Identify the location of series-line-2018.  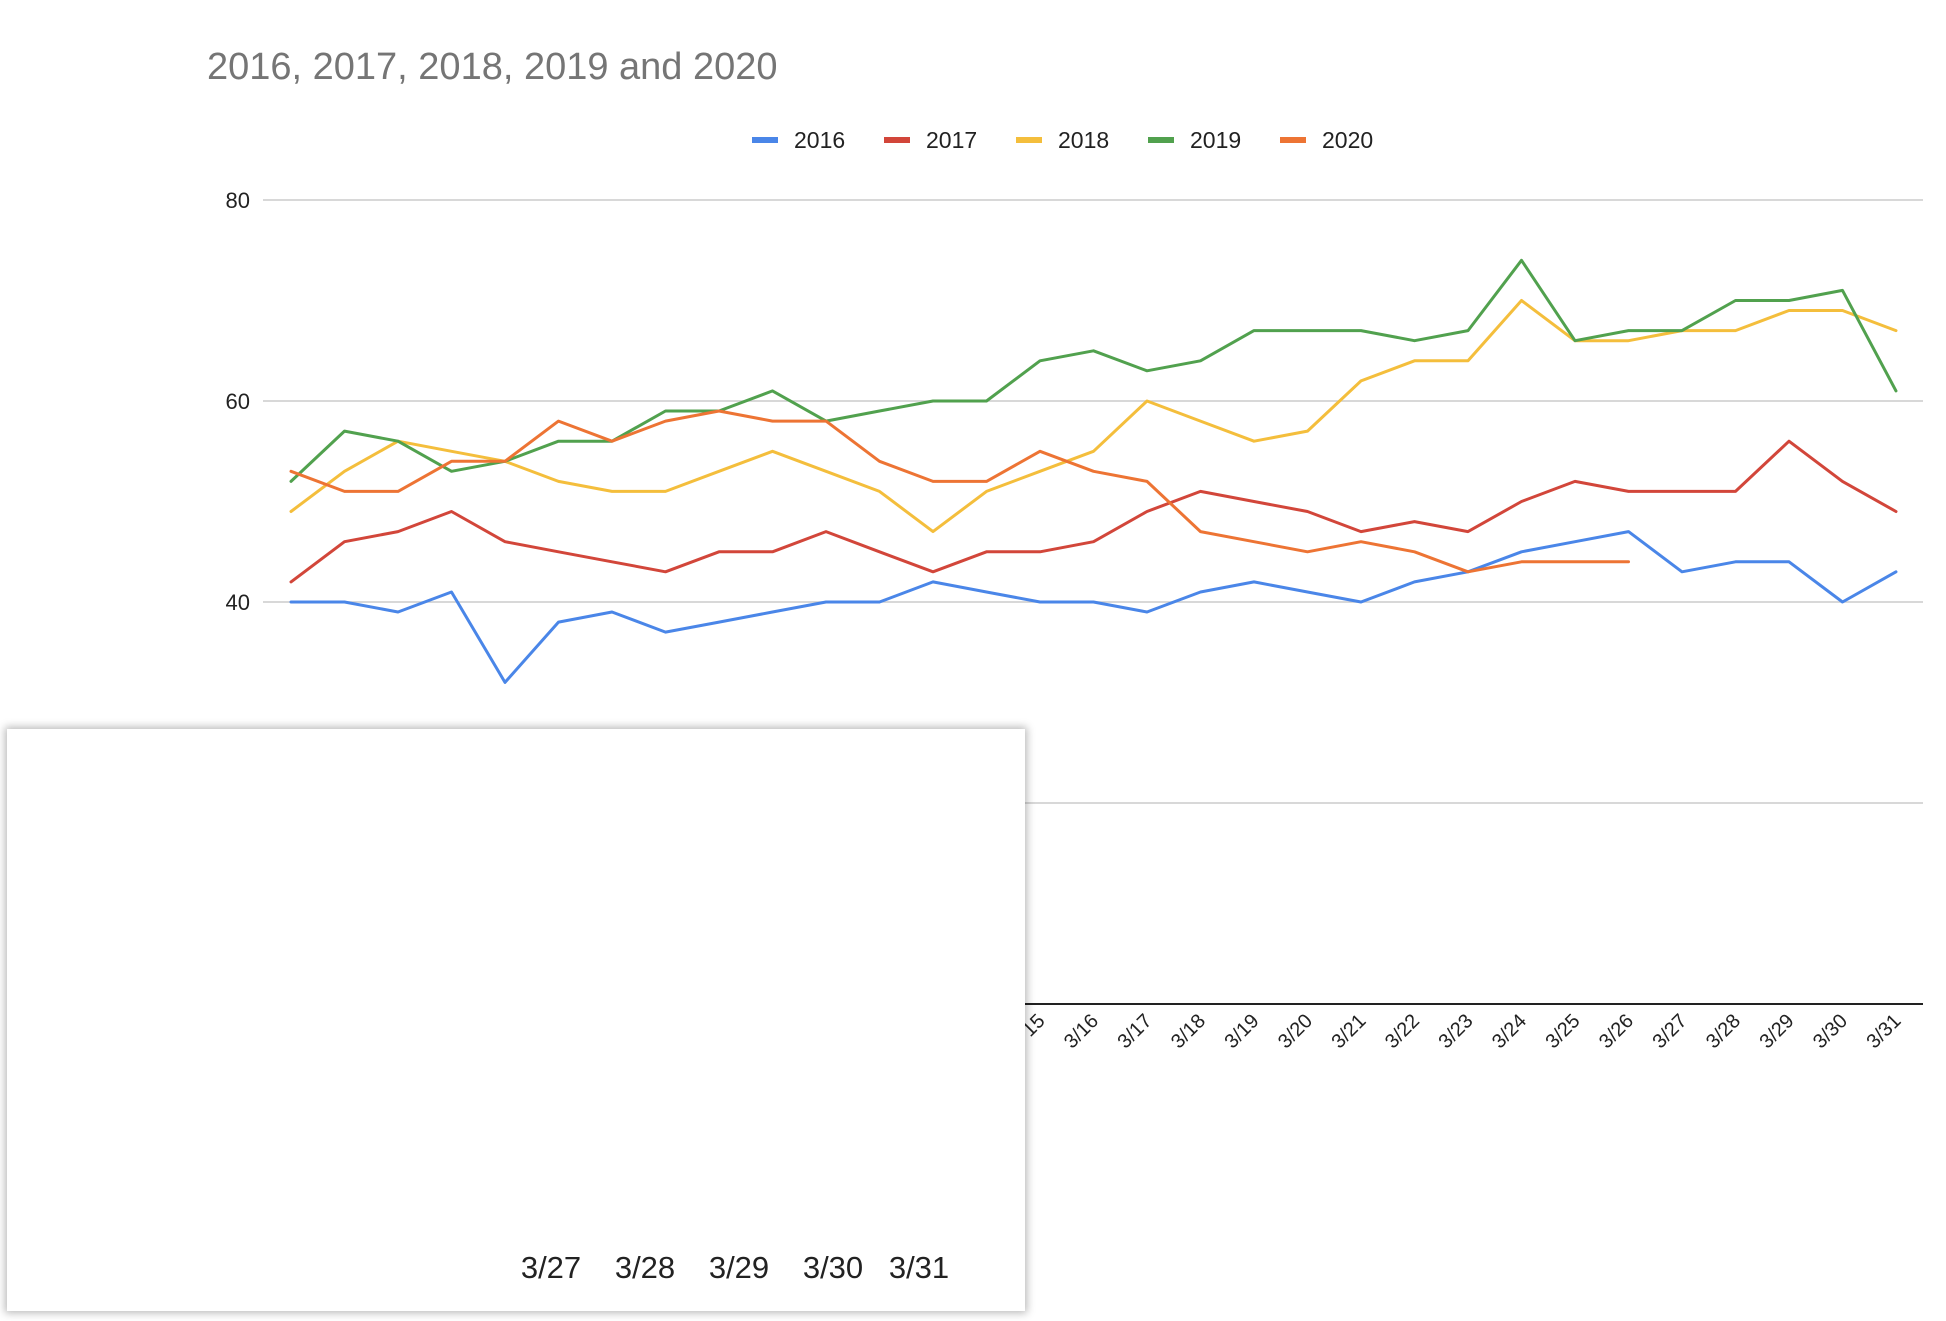
(1093, 416).